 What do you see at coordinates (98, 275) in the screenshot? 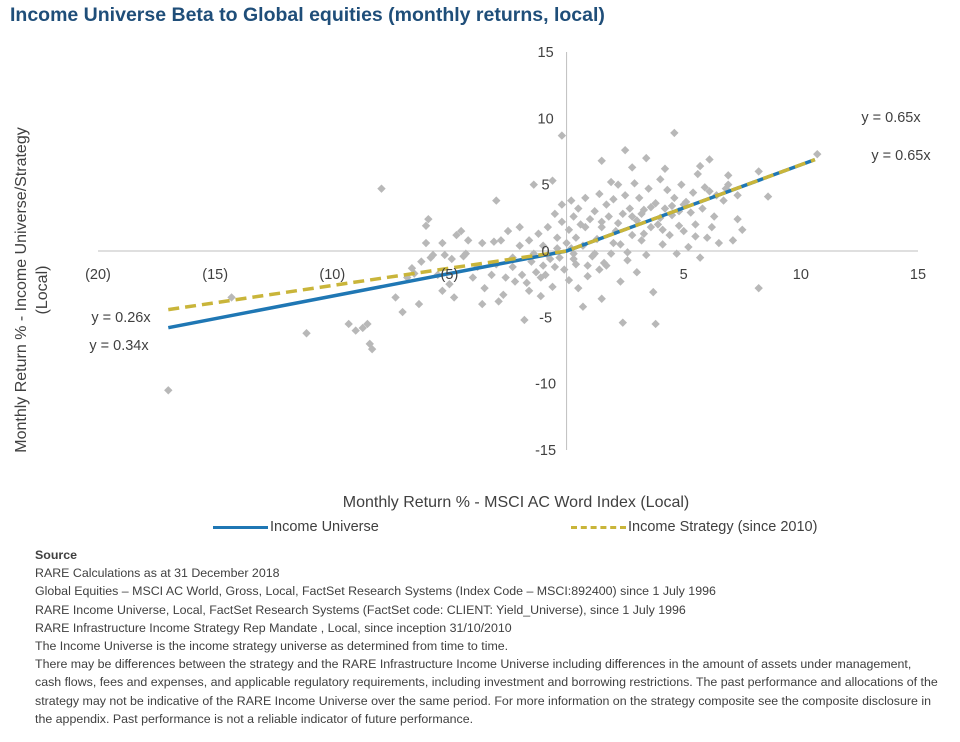
I see `x-tick-label: (20)` at bounding box center [98, 275].